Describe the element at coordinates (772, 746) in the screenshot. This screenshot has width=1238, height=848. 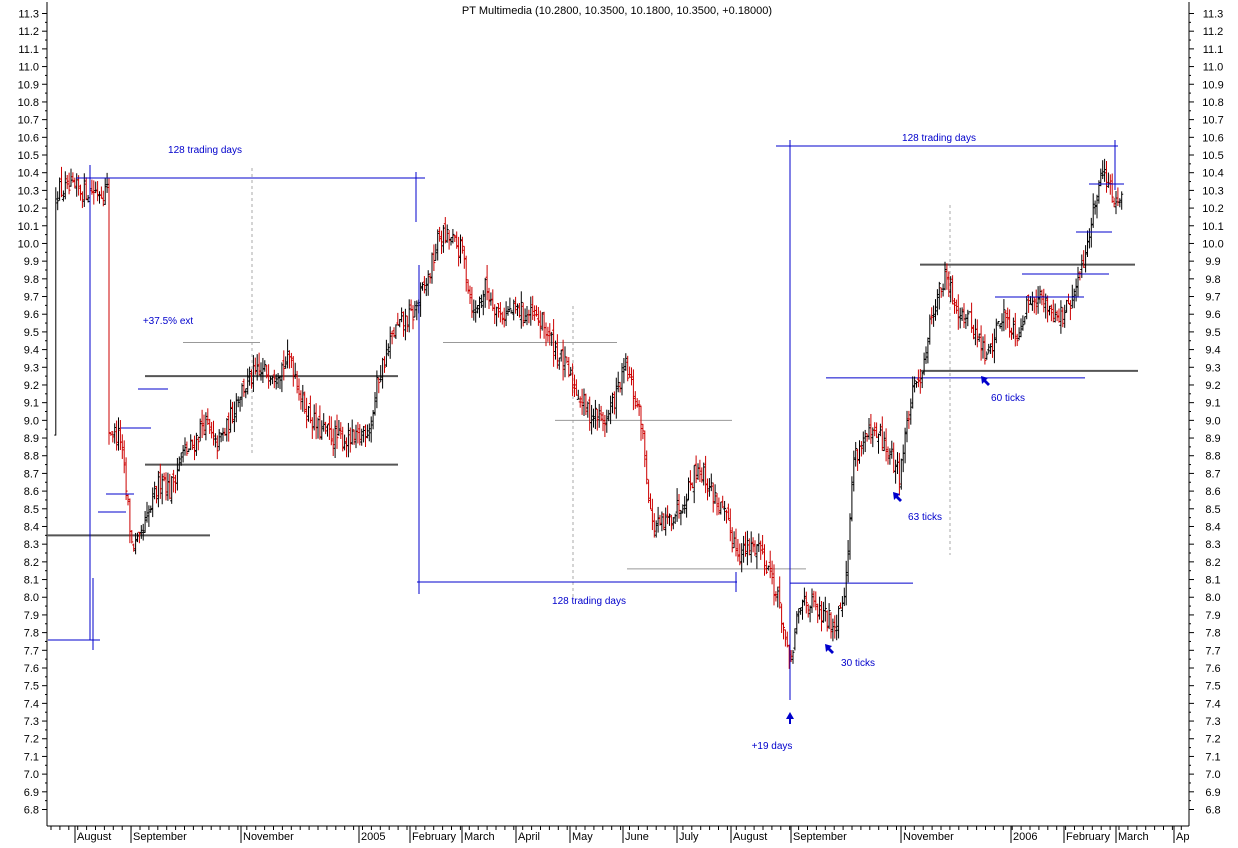
I see `annotation-label: +19 days` at that location.